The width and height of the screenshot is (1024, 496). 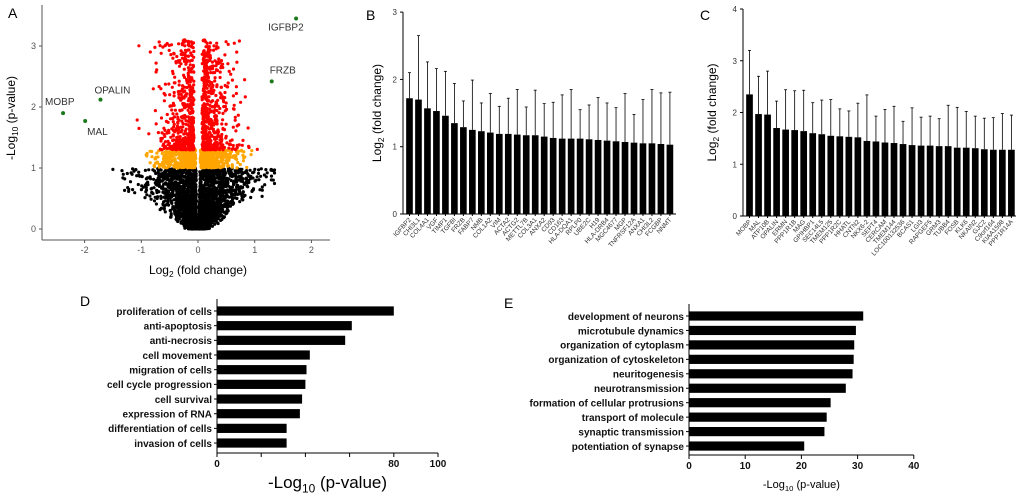 I want to click on y-axis-title-part: 2, so click(x=381, y=139).